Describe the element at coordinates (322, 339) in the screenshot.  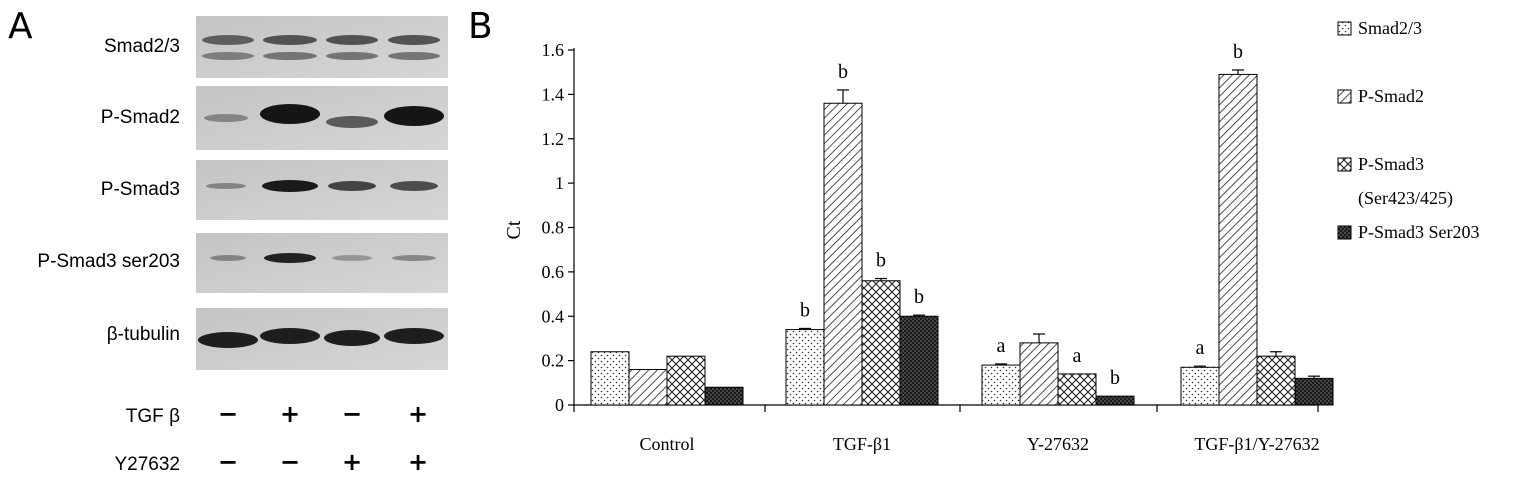
I see `blot-strip-beta-tubulin` at that location.